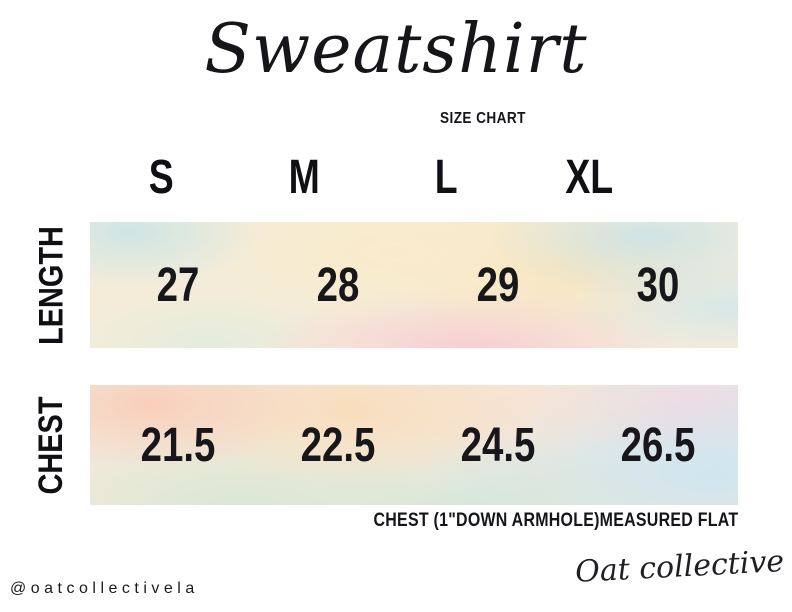 This screenshot has width=792, height=612. Describe the element at coordinates (304, 177) in the screenshot. I see `size-header-m: M` at that location.